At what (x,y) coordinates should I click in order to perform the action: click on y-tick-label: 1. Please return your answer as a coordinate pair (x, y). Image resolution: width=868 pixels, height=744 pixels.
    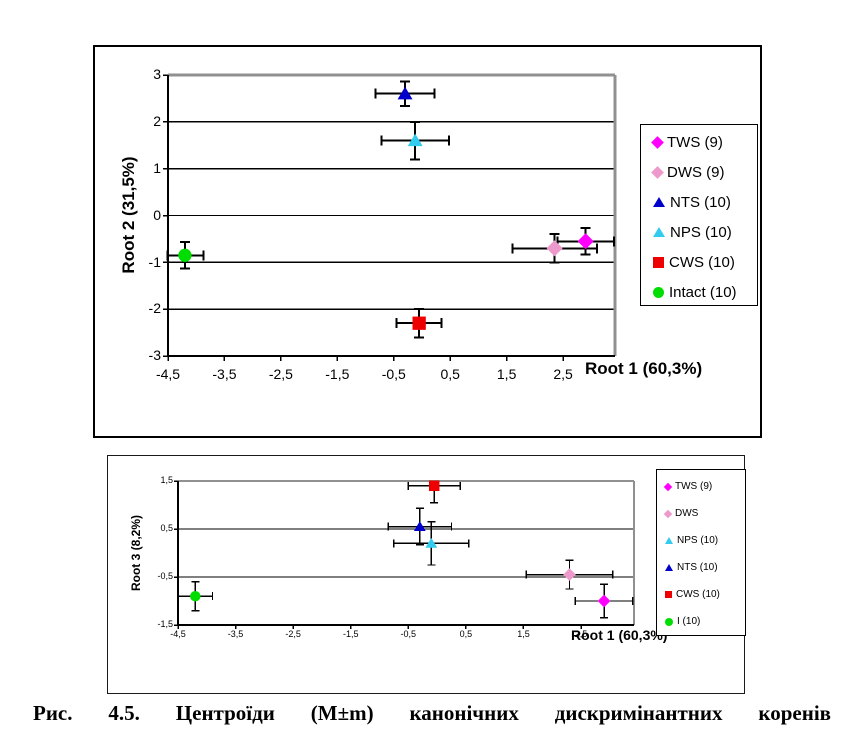
    Looking at the image, I should click on (157, 167).